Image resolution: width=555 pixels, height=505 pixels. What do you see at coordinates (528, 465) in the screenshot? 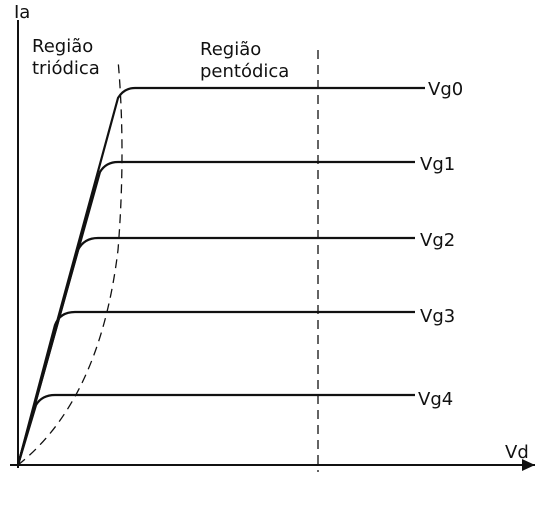
I see `x-arrow` at bounding box center [528, 465].